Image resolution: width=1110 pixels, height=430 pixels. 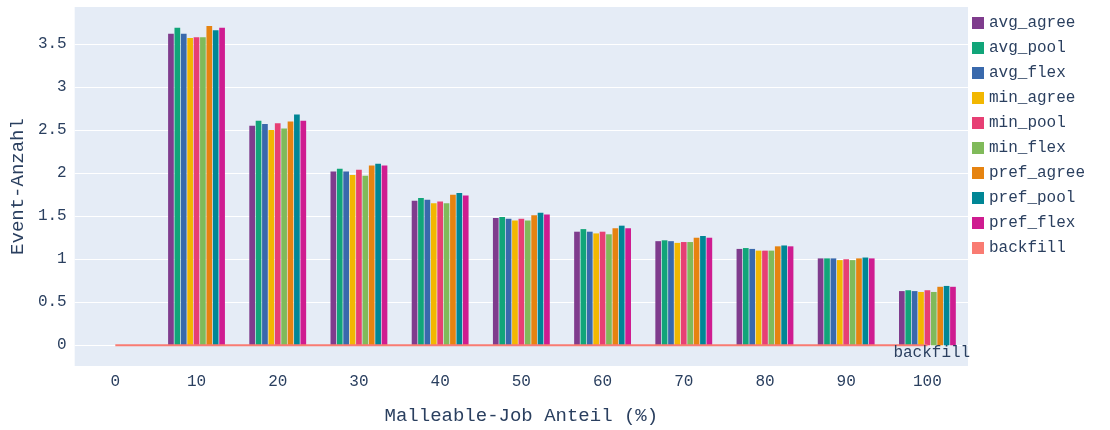 What do you see at coordinates (927, 382) in the screenshot?
I see `x-tick-label: 100` at bounding box center [927, 382].